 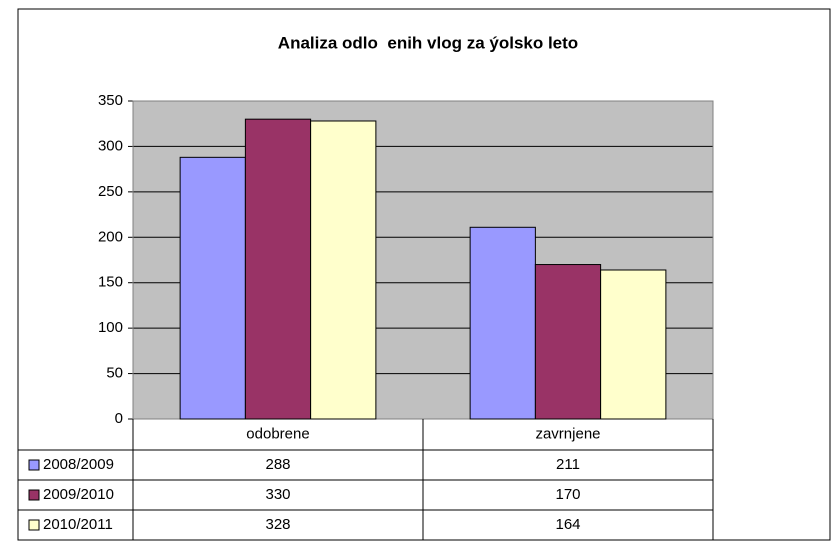 What do you see at coordinates (568, 464) in the screenshot?
I see `table-value: 211` at bounding box center [568, 464].